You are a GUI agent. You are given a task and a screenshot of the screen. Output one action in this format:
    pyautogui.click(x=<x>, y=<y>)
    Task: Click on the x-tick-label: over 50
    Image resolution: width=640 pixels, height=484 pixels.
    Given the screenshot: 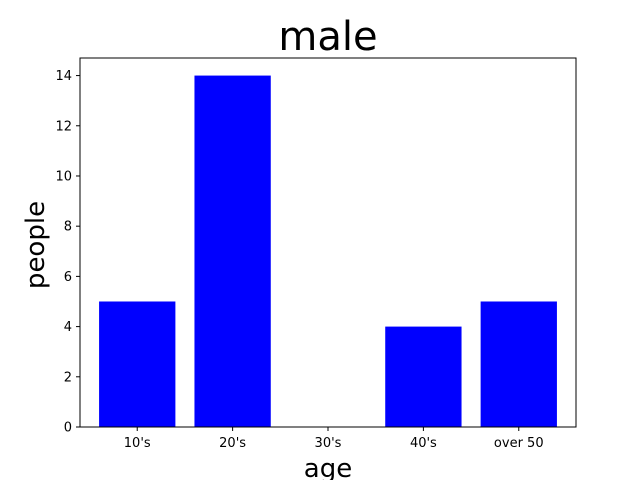 What is the action you would take?
    pyautogui.click(x=519, y=443)
    